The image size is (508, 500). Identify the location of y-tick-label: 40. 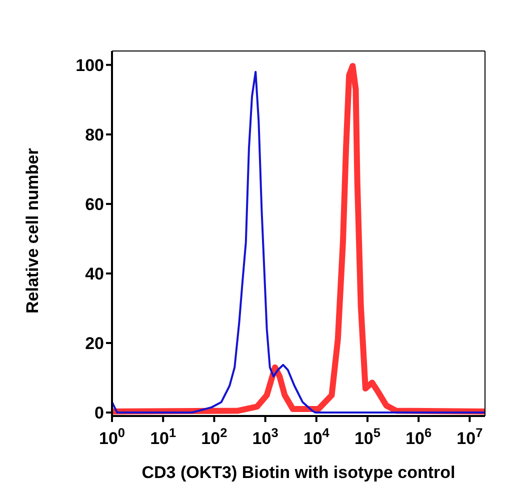
(94, 274).